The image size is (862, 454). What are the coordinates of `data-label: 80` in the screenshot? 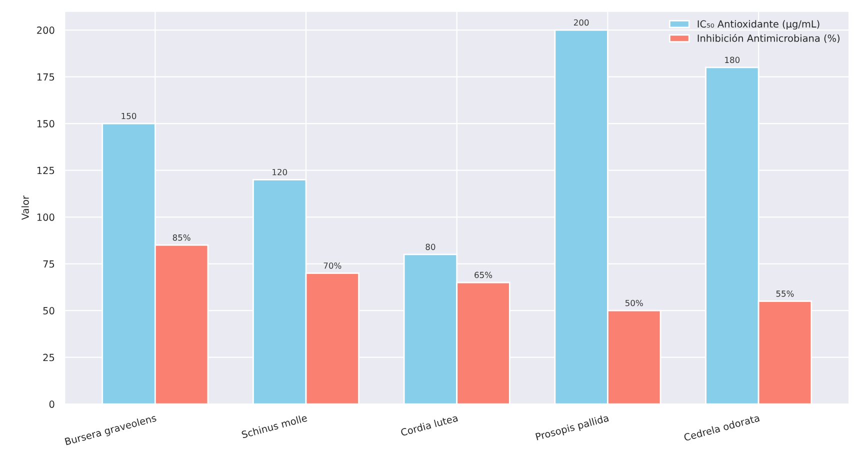 It's located at (431, 247).